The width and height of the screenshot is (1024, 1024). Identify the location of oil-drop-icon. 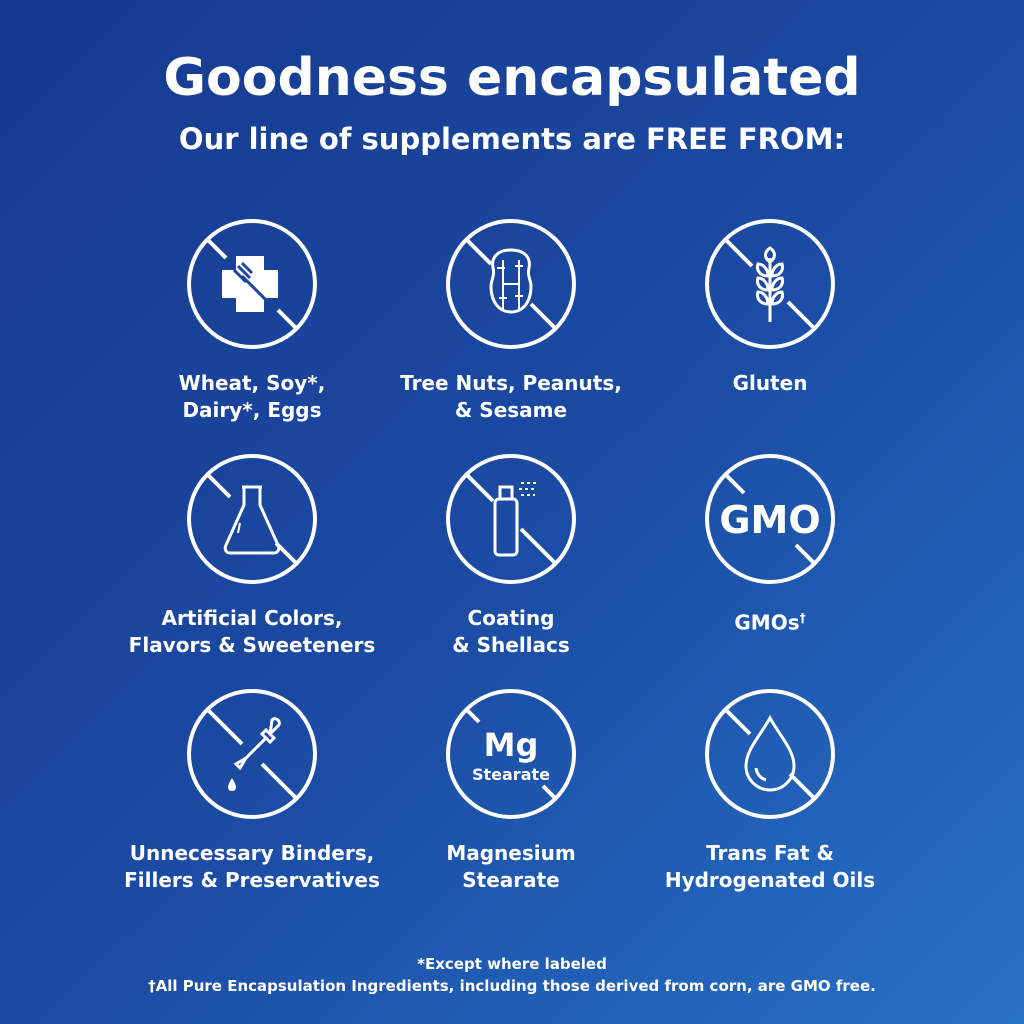
(770, 754).